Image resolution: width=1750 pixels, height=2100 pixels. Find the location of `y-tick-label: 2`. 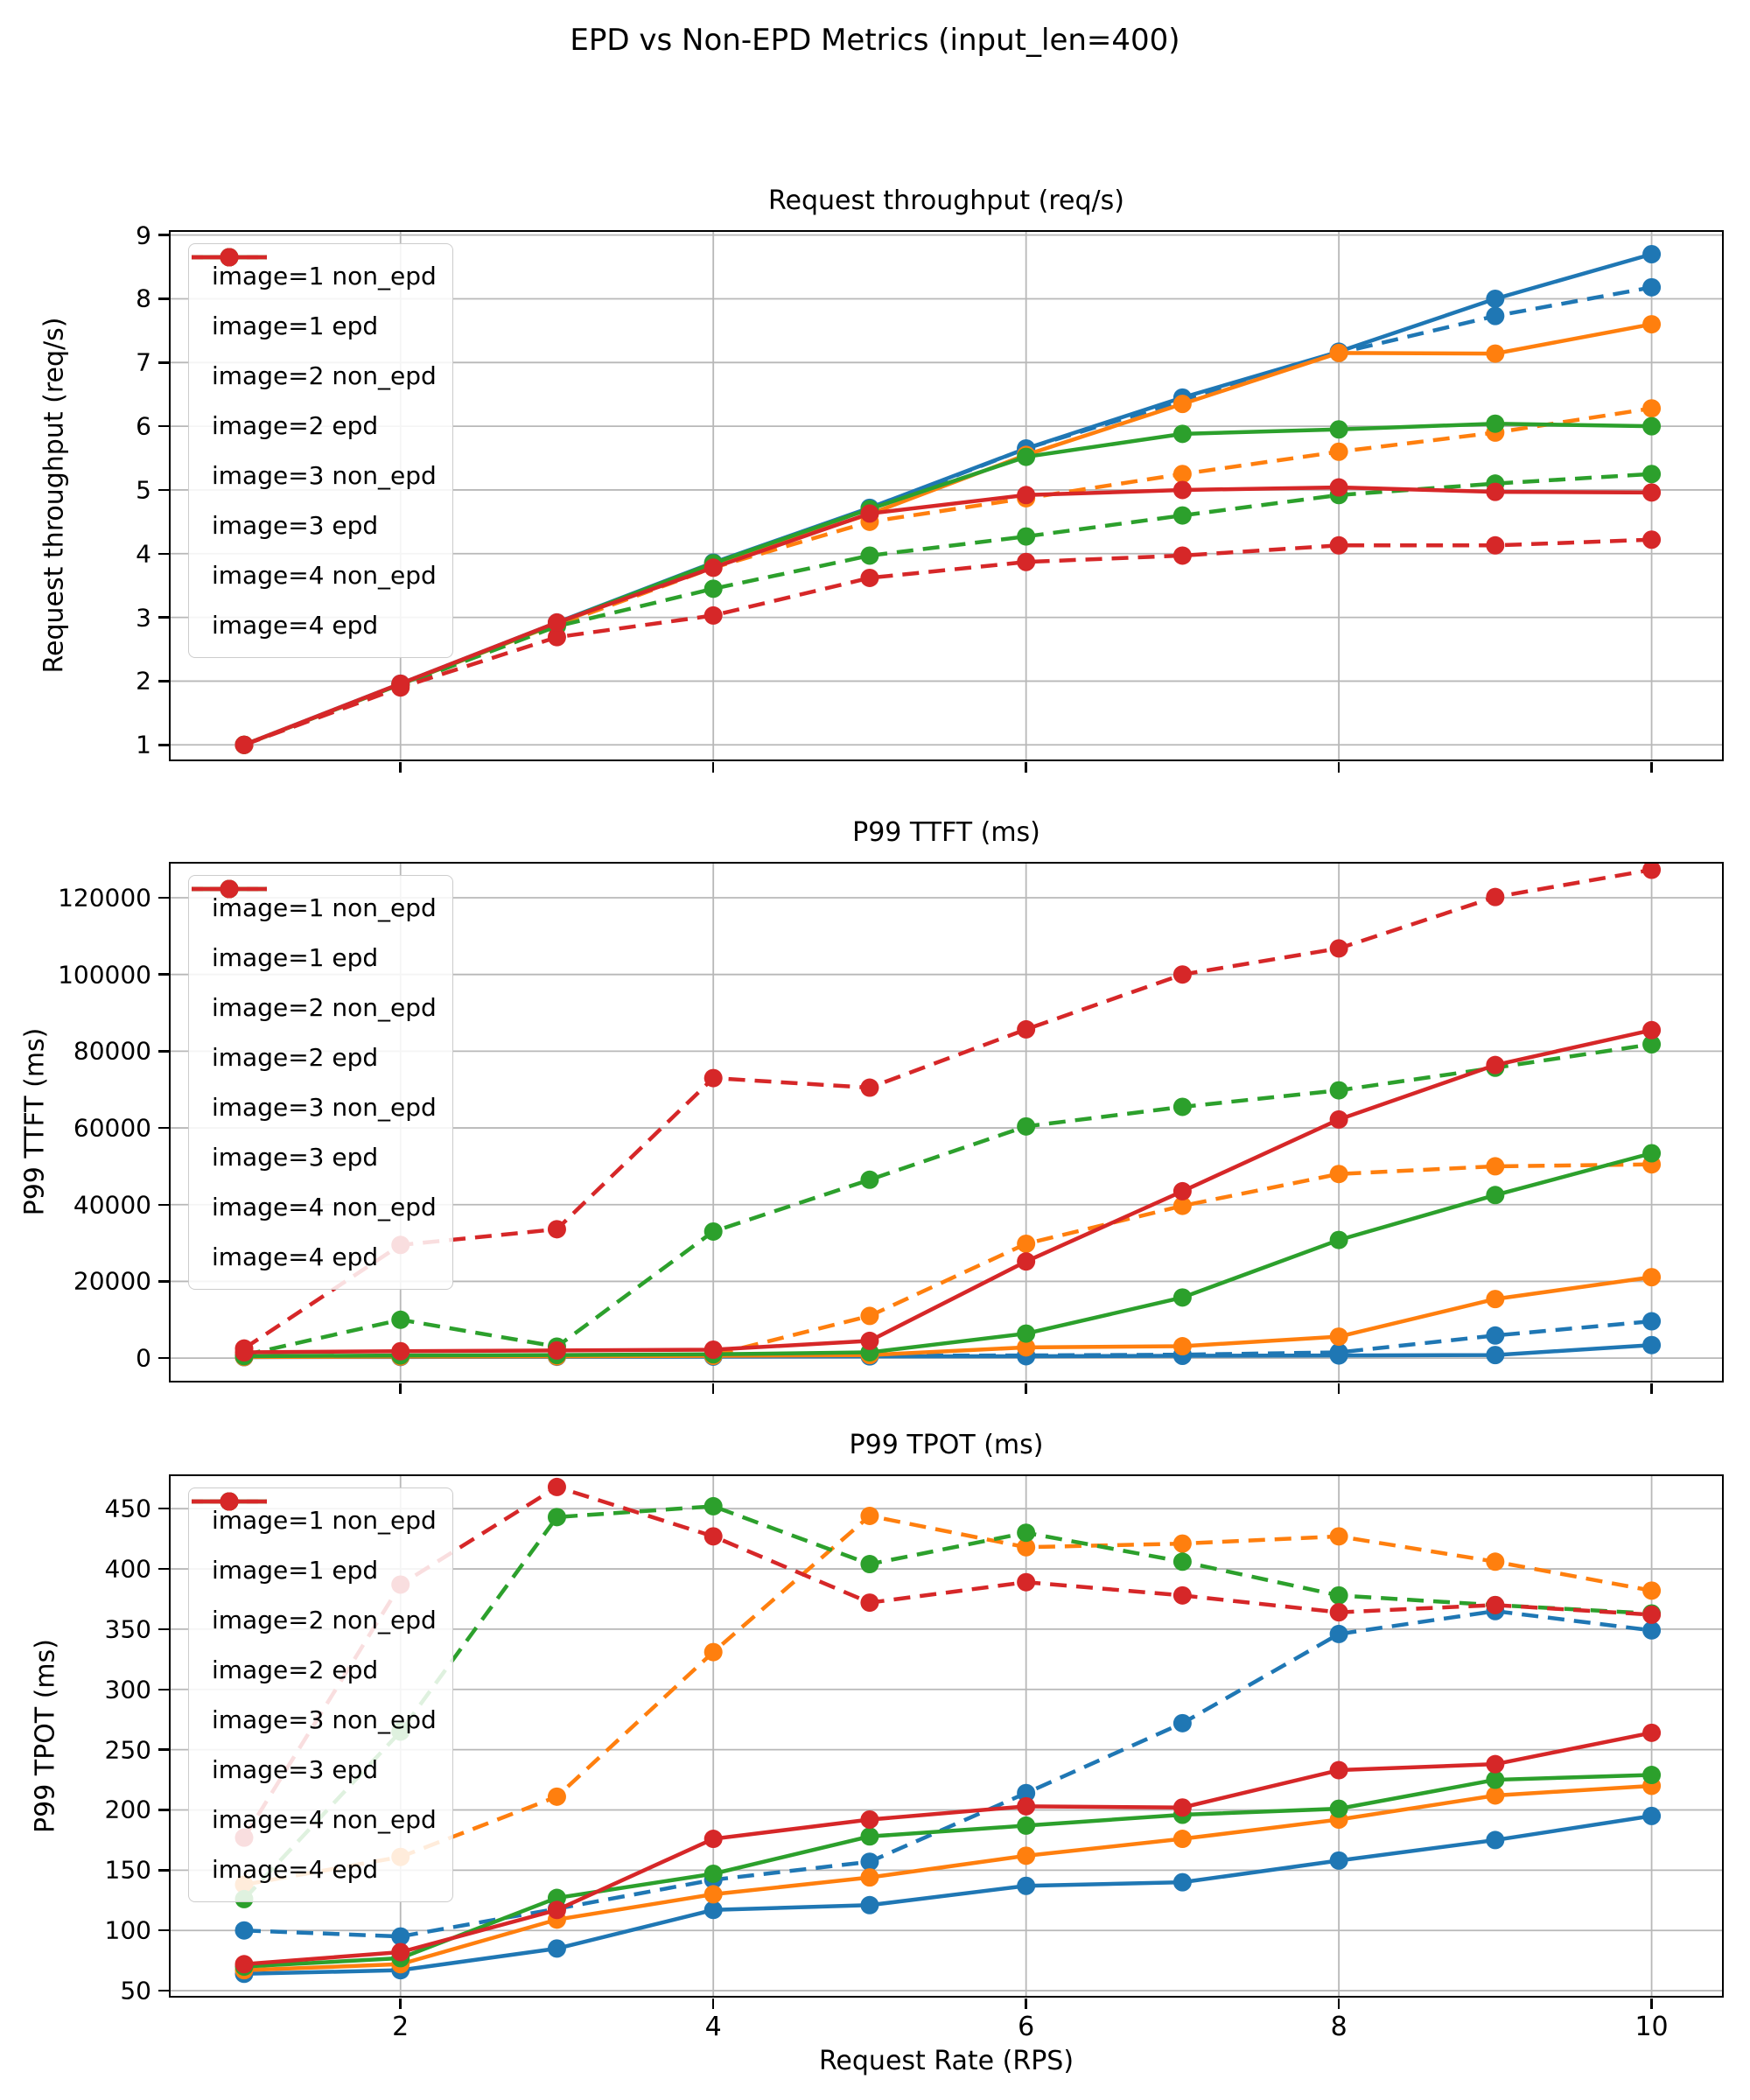

y-tick-label: 2 is located at coordinates (143, 681).